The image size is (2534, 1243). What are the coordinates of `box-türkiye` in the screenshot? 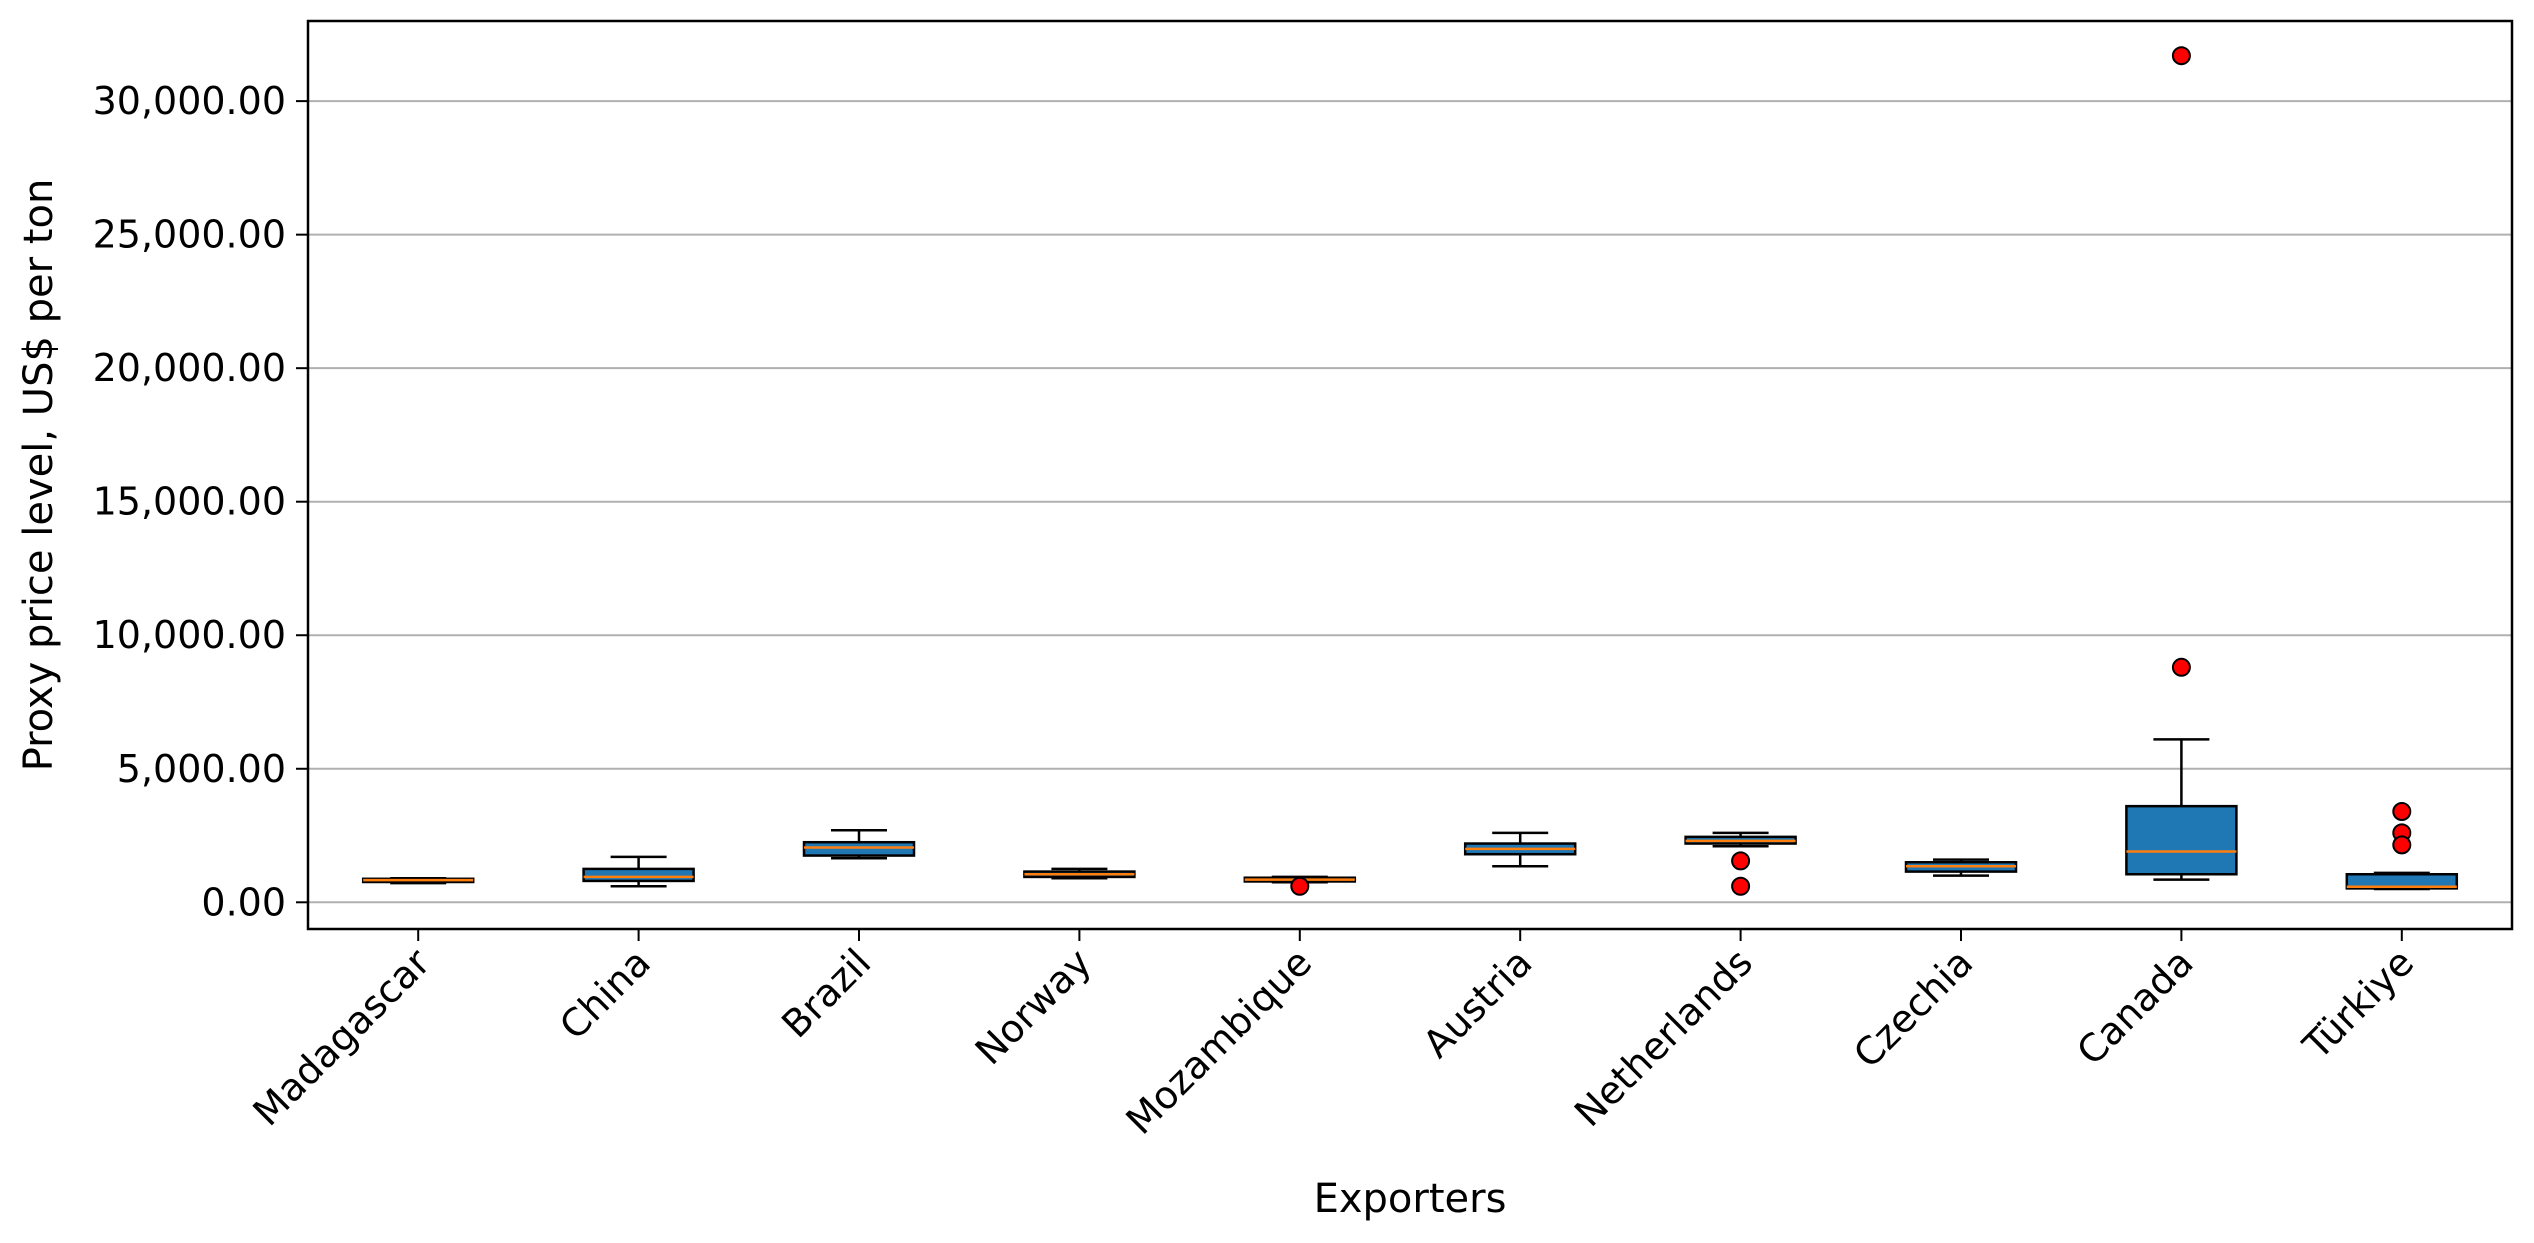 It's located at (2402, 846).